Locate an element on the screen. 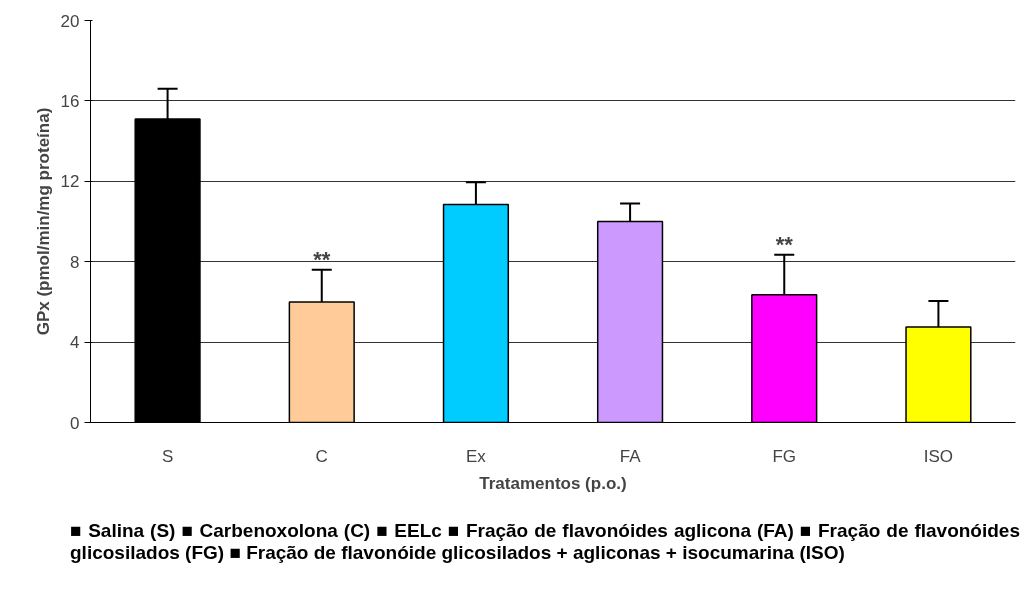  x-tick-label: S is located at coordinates (167, 456).